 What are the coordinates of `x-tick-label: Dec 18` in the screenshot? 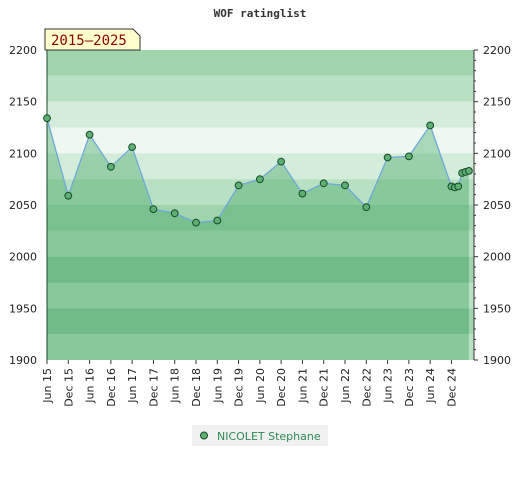 It's located at (196, 387).